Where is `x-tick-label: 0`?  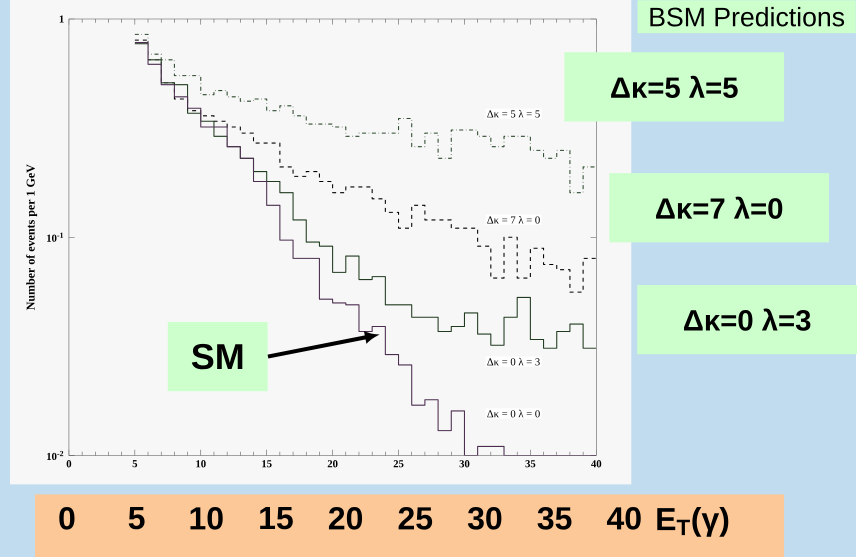 x-tick-label: 0 is located at coordinates (69, 464).